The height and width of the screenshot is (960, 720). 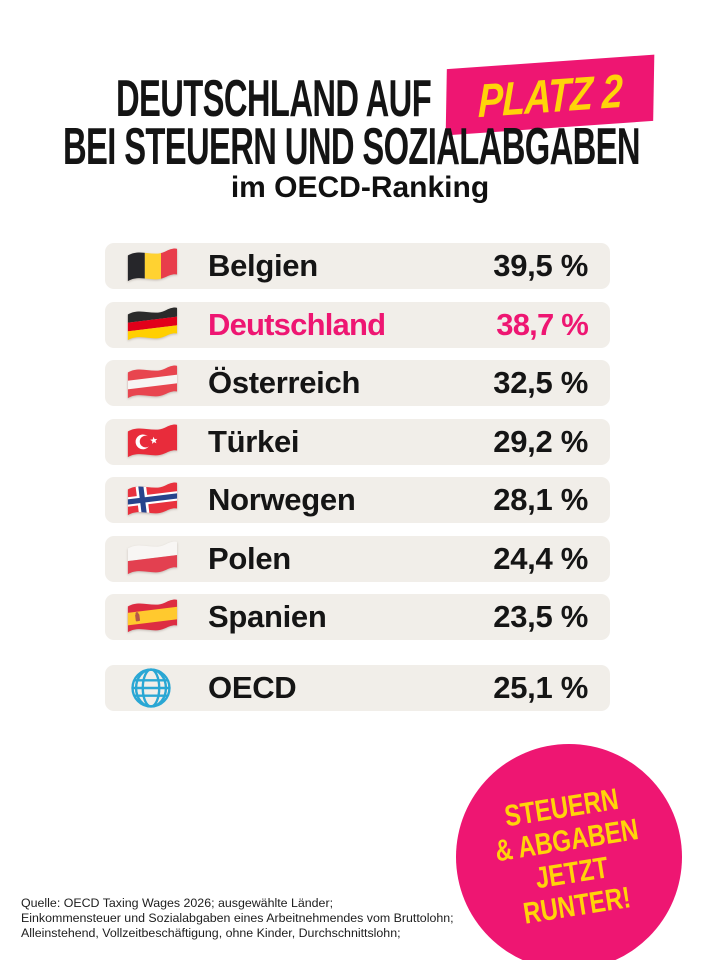 I want to click on country-label: Belgien, so click(x=263, y=265).